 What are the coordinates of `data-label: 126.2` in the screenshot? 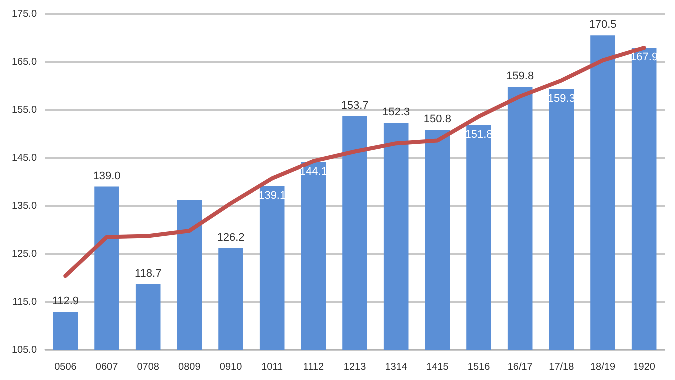 It's located at (231, 238).